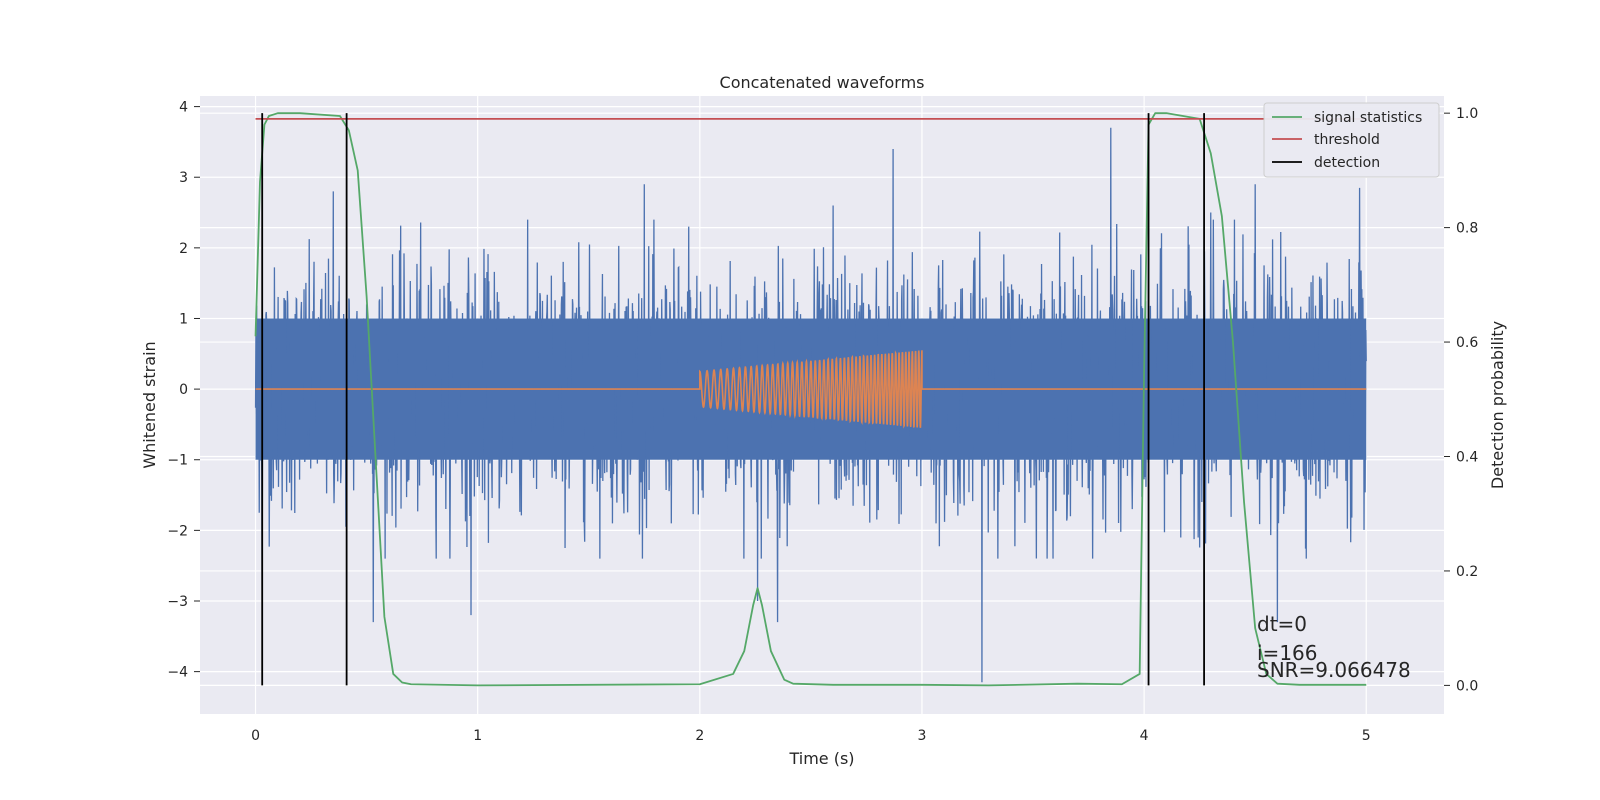 This screenshot has height=800, width=1600. I want to click on legend: signal statistics threshold detection, so click(1351, 140).